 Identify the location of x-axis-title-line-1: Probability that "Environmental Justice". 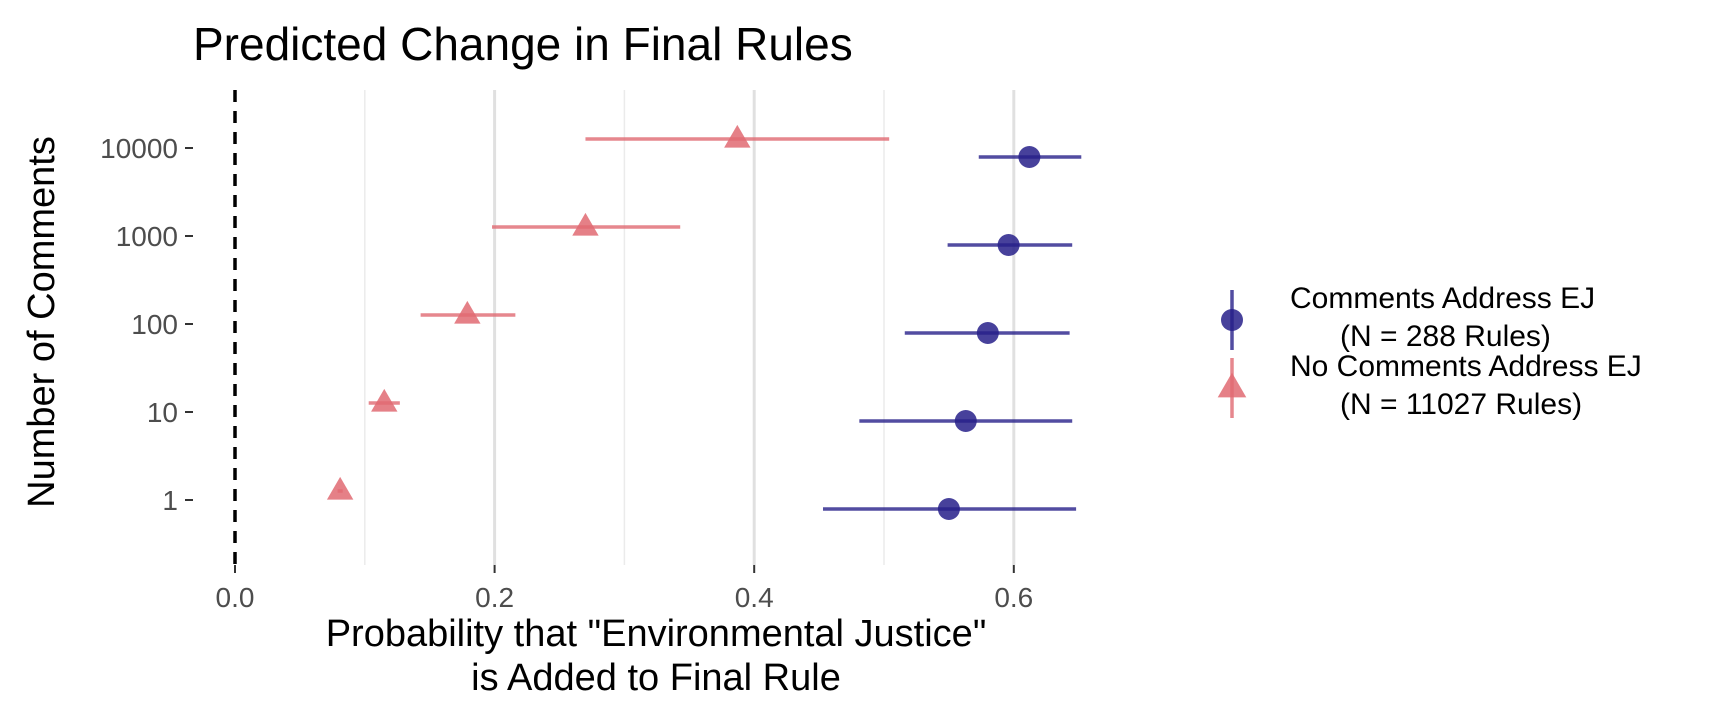
(656, 634).